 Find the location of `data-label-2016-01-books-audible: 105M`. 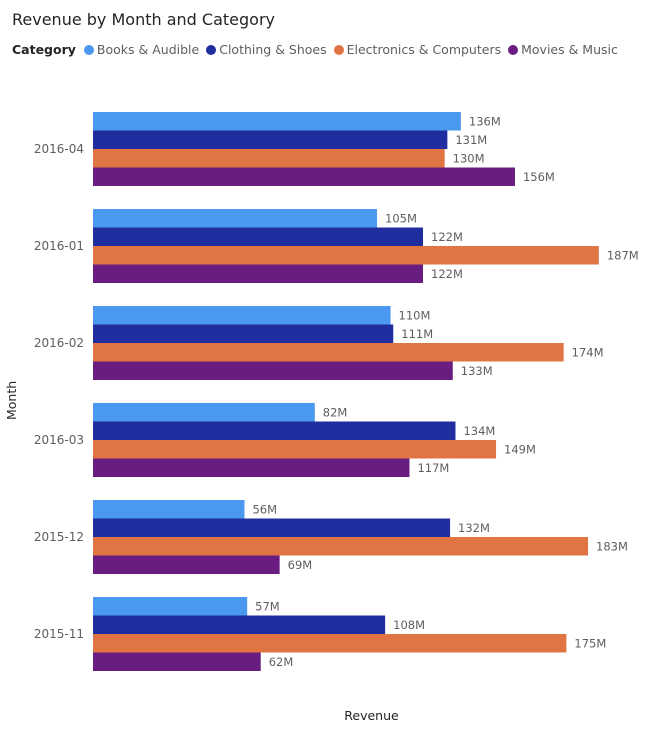

data-label-2016-01-books-audible: 105M is located at coordinates (401, 218).